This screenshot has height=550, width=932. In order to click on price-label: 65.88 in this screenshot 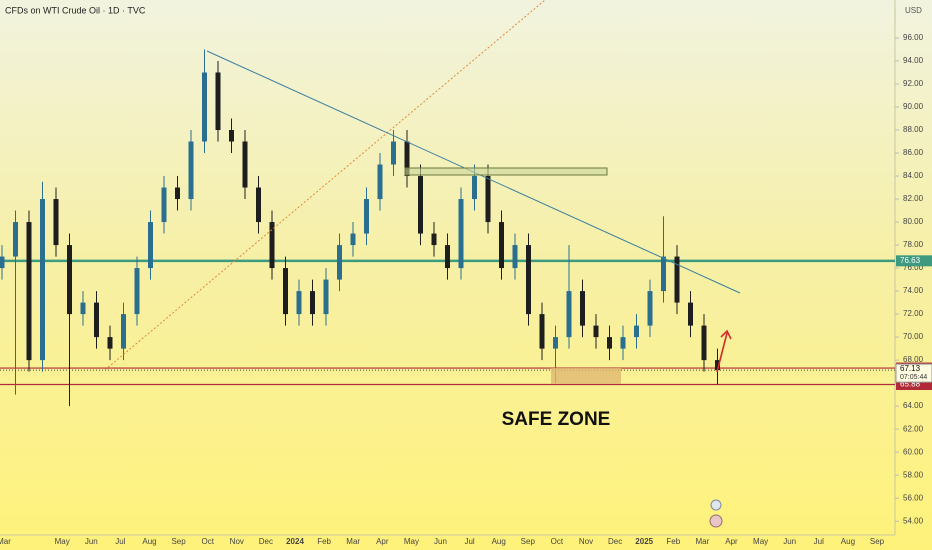, I will do `click(910, 384)`.